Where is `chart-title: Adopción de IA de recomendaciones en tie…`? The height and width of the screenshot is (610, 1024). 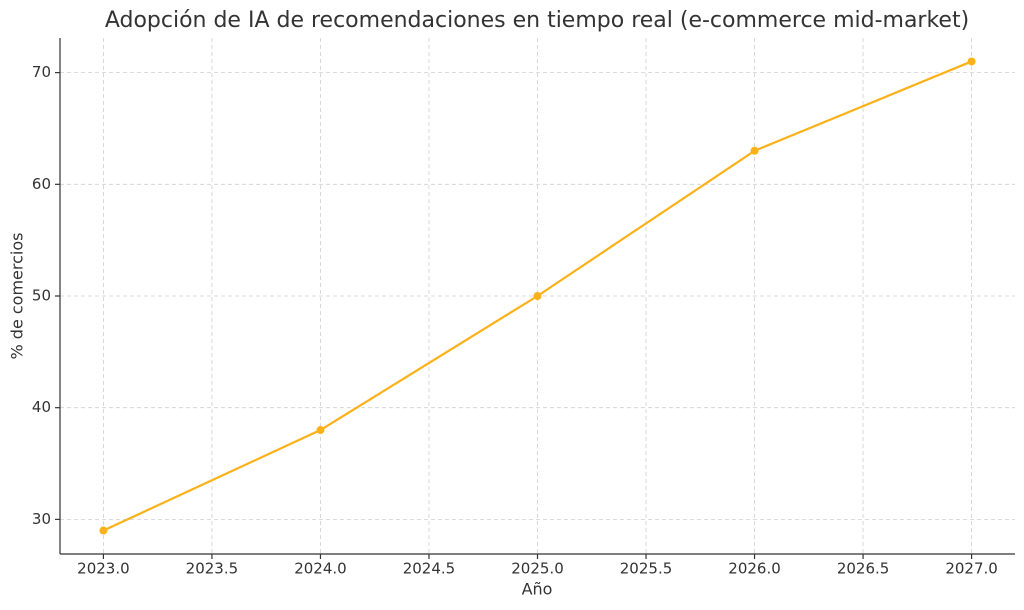 chart-title: Adopción de IA de recomendaciones en tie… is located at coordinates (537, 20).